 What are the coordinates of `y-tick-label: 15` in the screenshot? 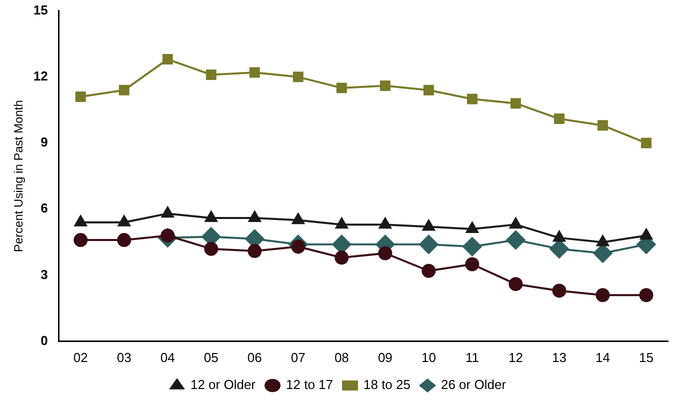 It's located at (40, 10).